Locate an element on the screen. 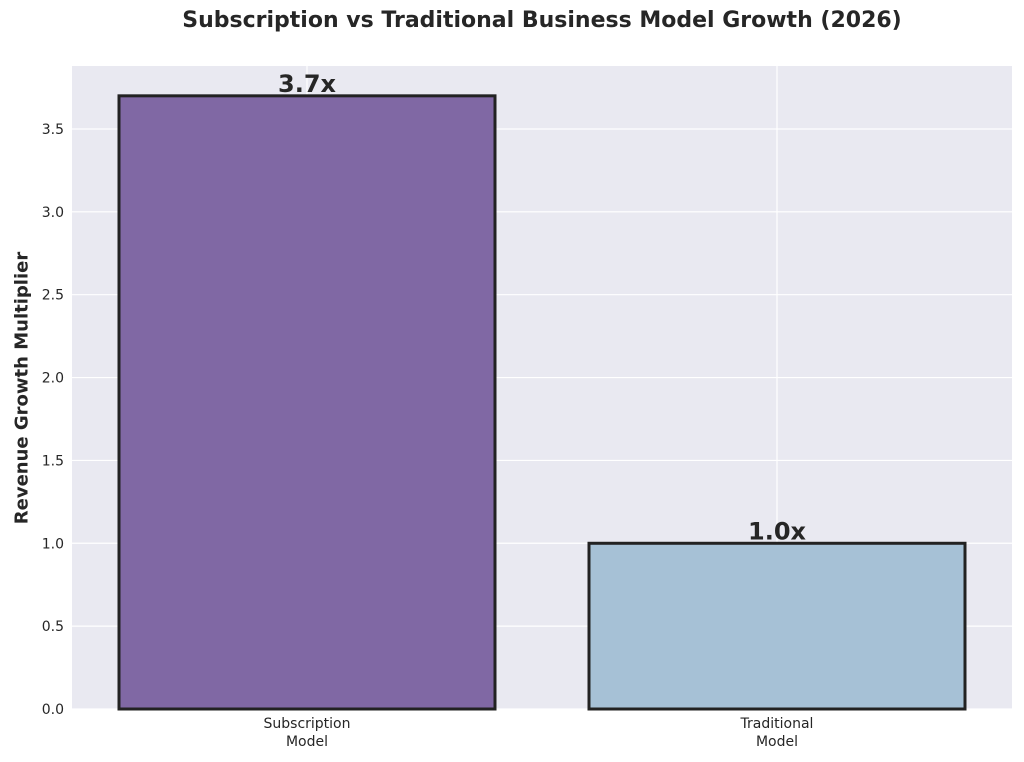 Image resolution: width=1024 pixels, height=762 pixels. bar-traditional is located at coordinates (777, 626).